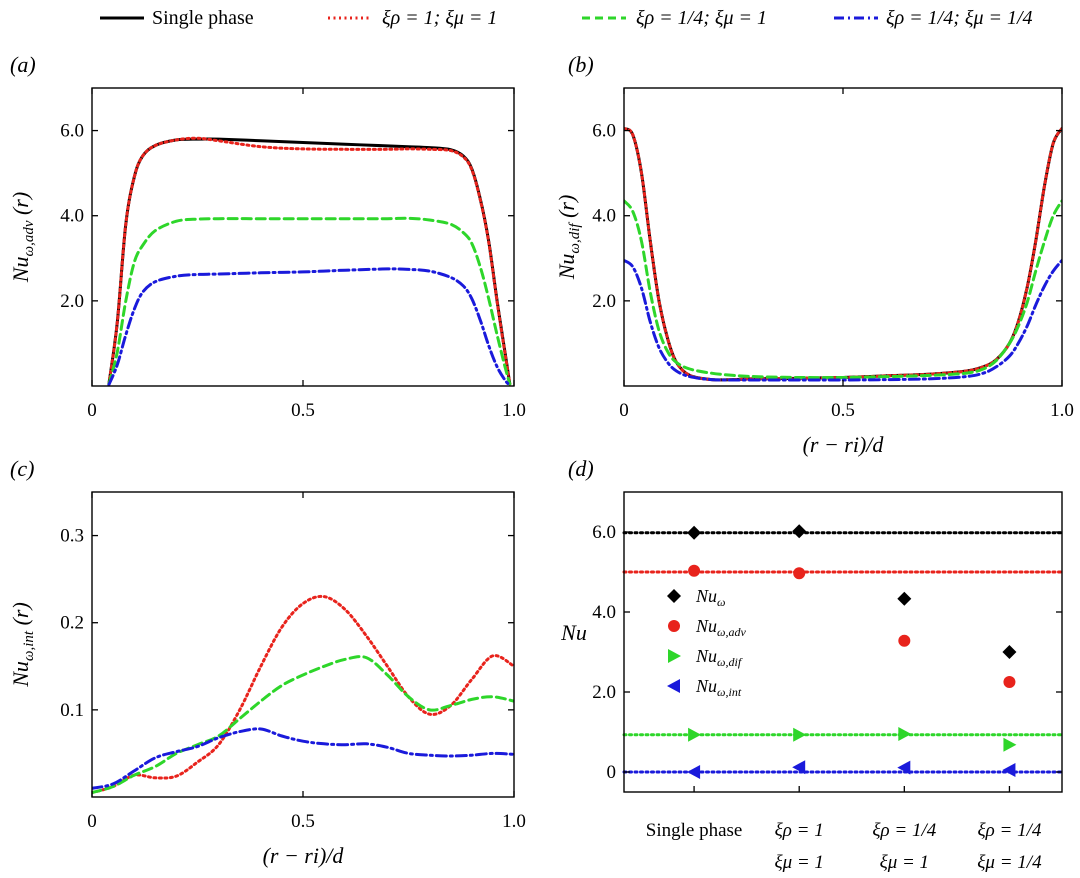 This screenshot has height=878, width=1080. What do you see at coordinates (710, 597) in the screenshot?
I see `legend-label: Nuω` at bounding box center [710, 597].